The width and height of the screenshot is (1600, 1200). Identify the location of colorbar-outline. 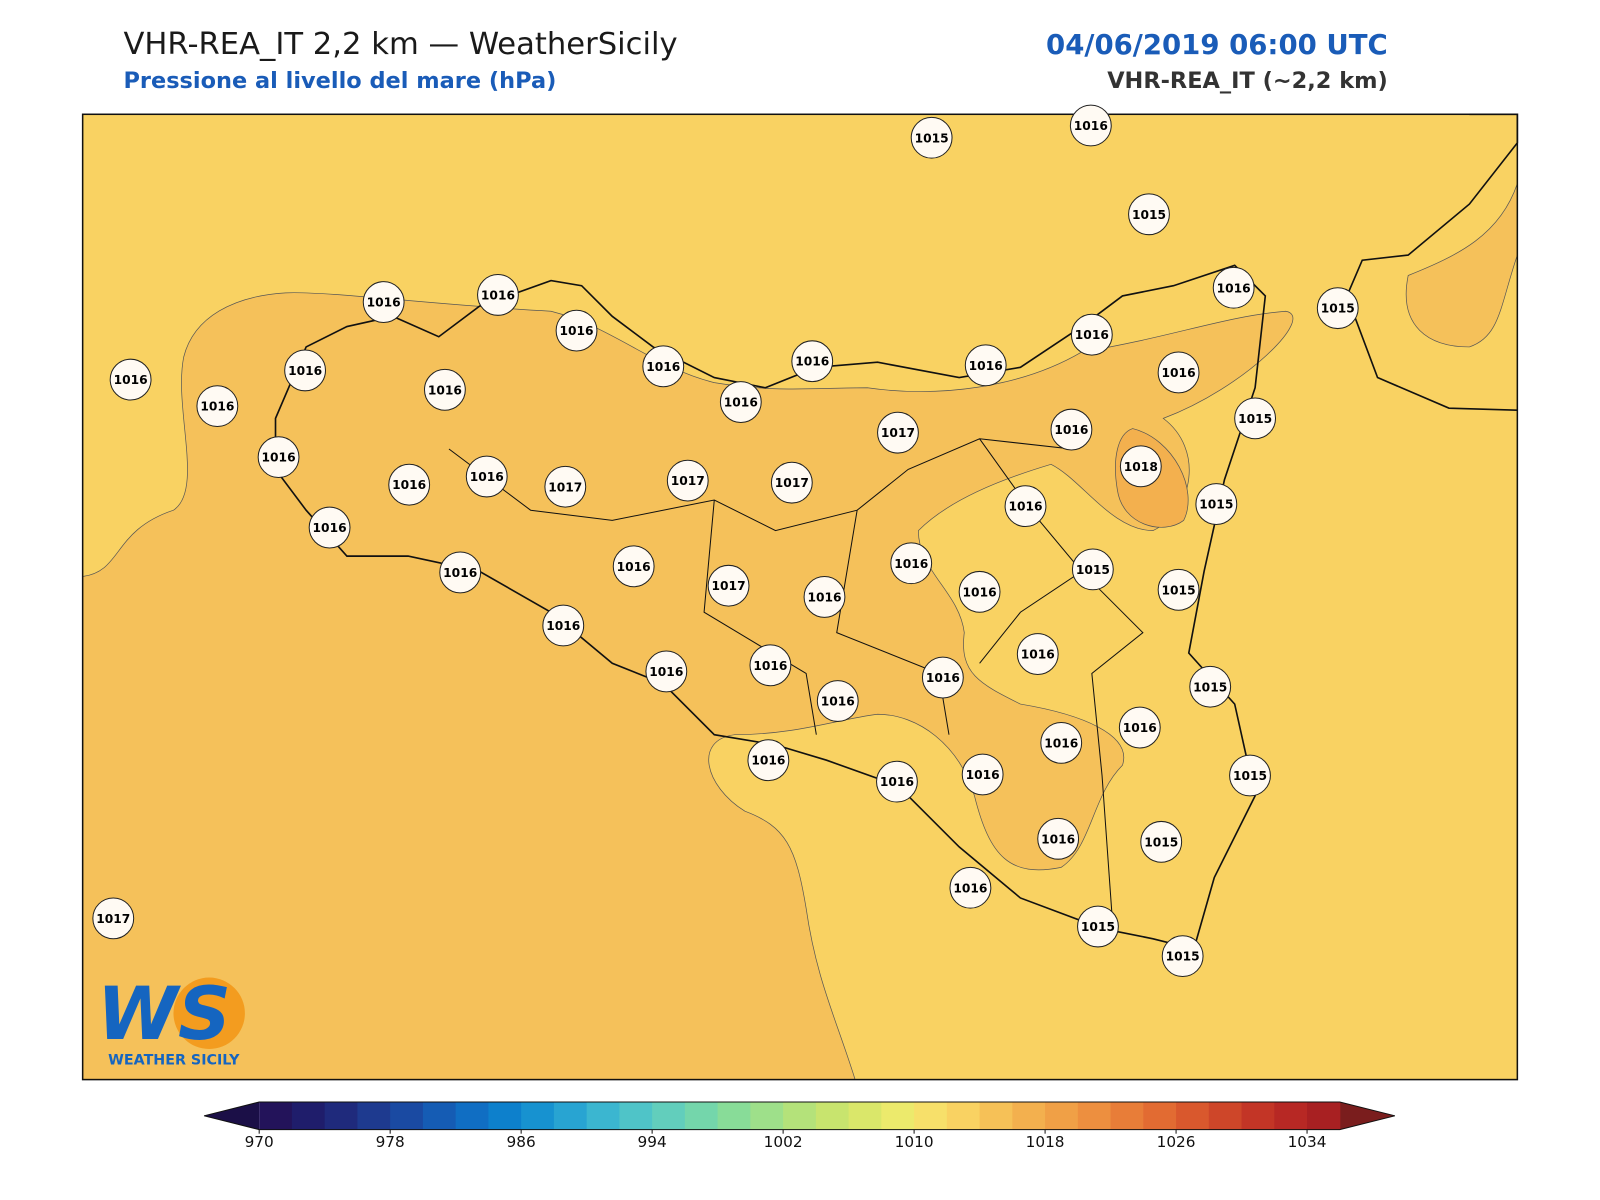
(799, 1116).